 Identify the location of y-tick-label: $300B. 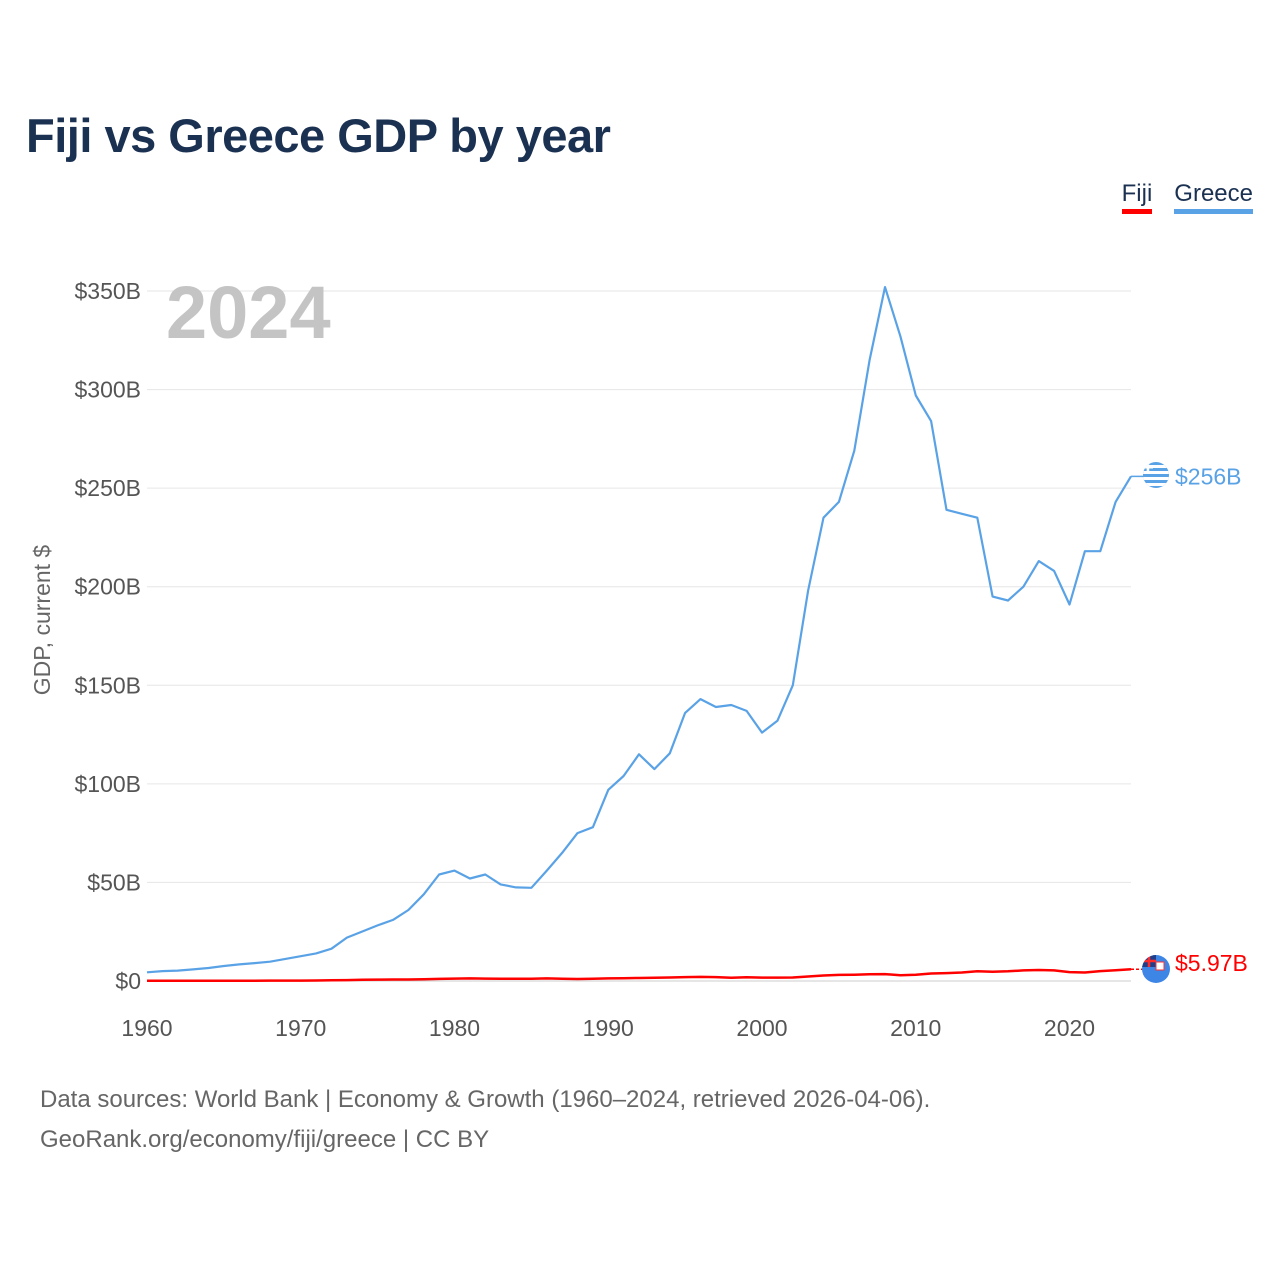
(107, 390).